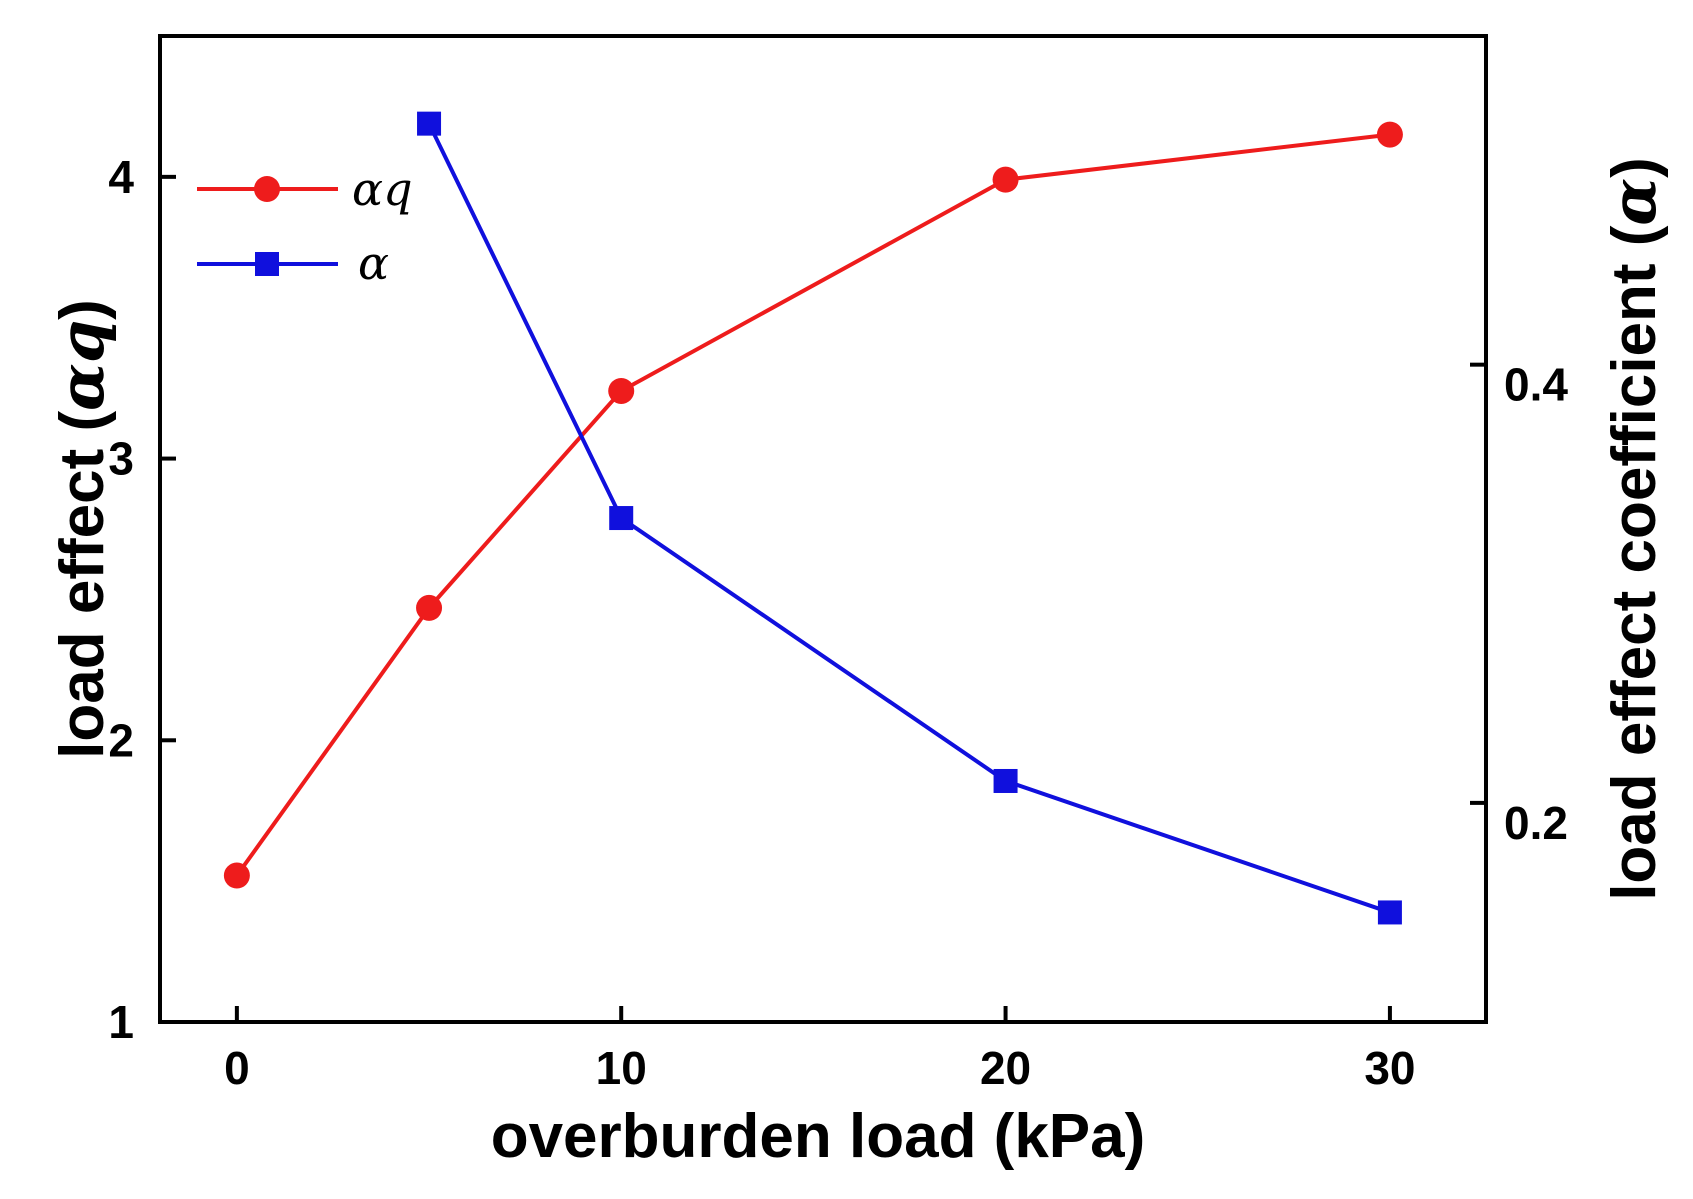  I want to click on right-y-axis-ticks: 0.2 0.4, so click(1519, 604).